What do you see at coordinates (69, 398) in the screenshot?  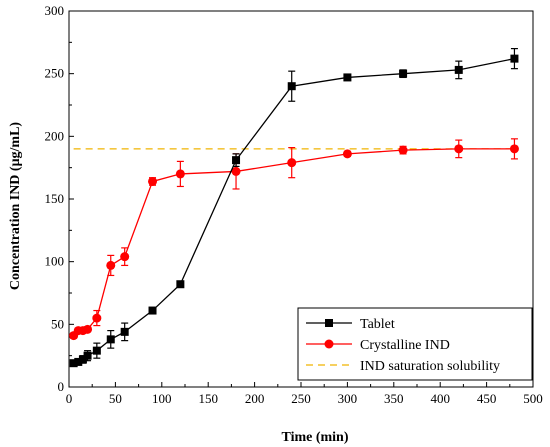 I see `x-tick-label: 0` at bounding box center [69, 398].